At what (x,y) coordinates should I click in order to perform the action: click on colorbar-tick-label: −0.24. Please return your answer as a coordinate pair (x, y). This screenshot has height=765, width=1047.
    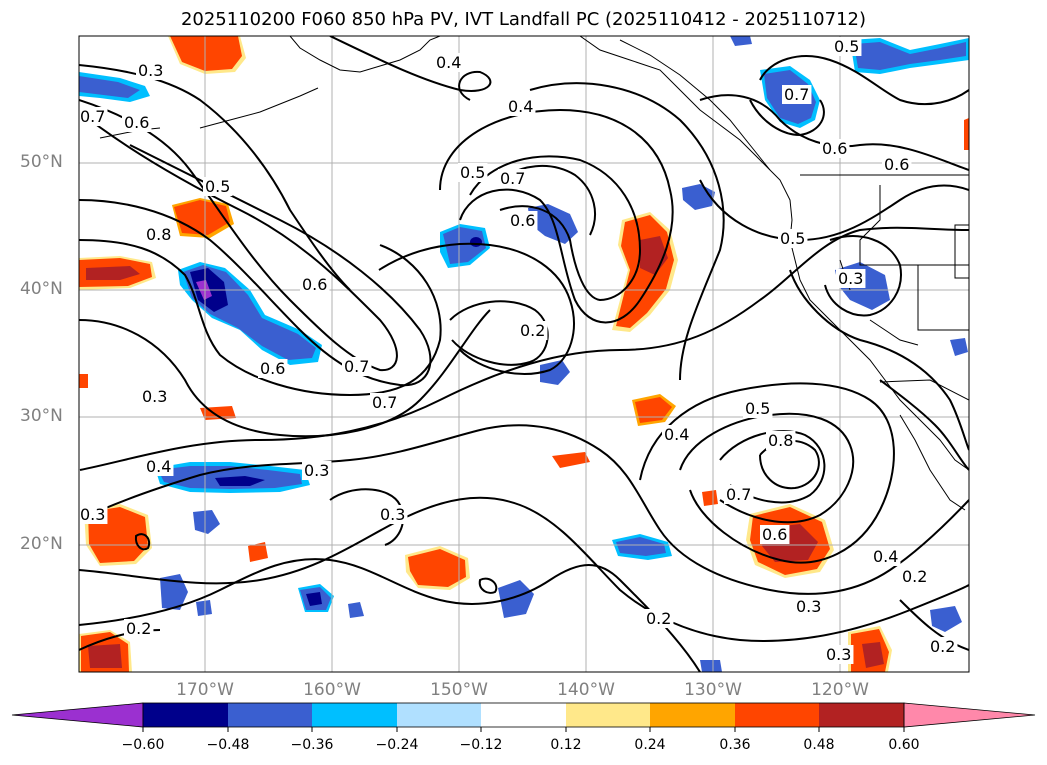
    Looking at the image, I should click on (397, 745).